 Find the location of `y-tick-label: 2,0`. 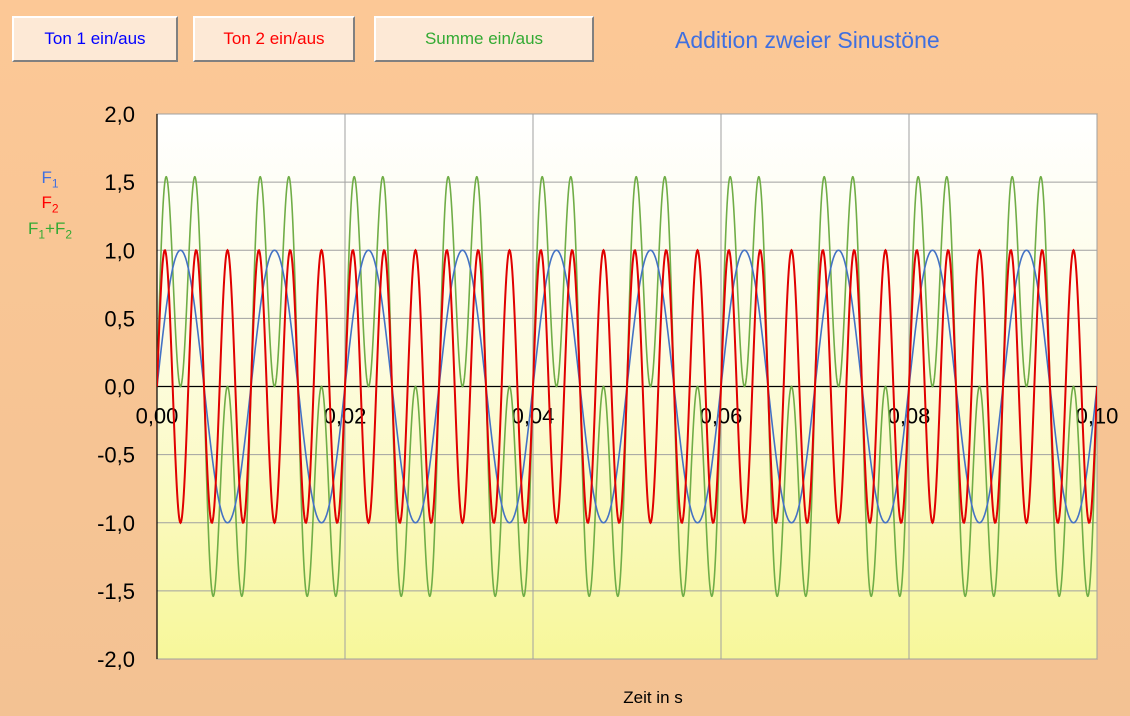

y-tick-label: 2,0 is located at coordinates (119, 114).